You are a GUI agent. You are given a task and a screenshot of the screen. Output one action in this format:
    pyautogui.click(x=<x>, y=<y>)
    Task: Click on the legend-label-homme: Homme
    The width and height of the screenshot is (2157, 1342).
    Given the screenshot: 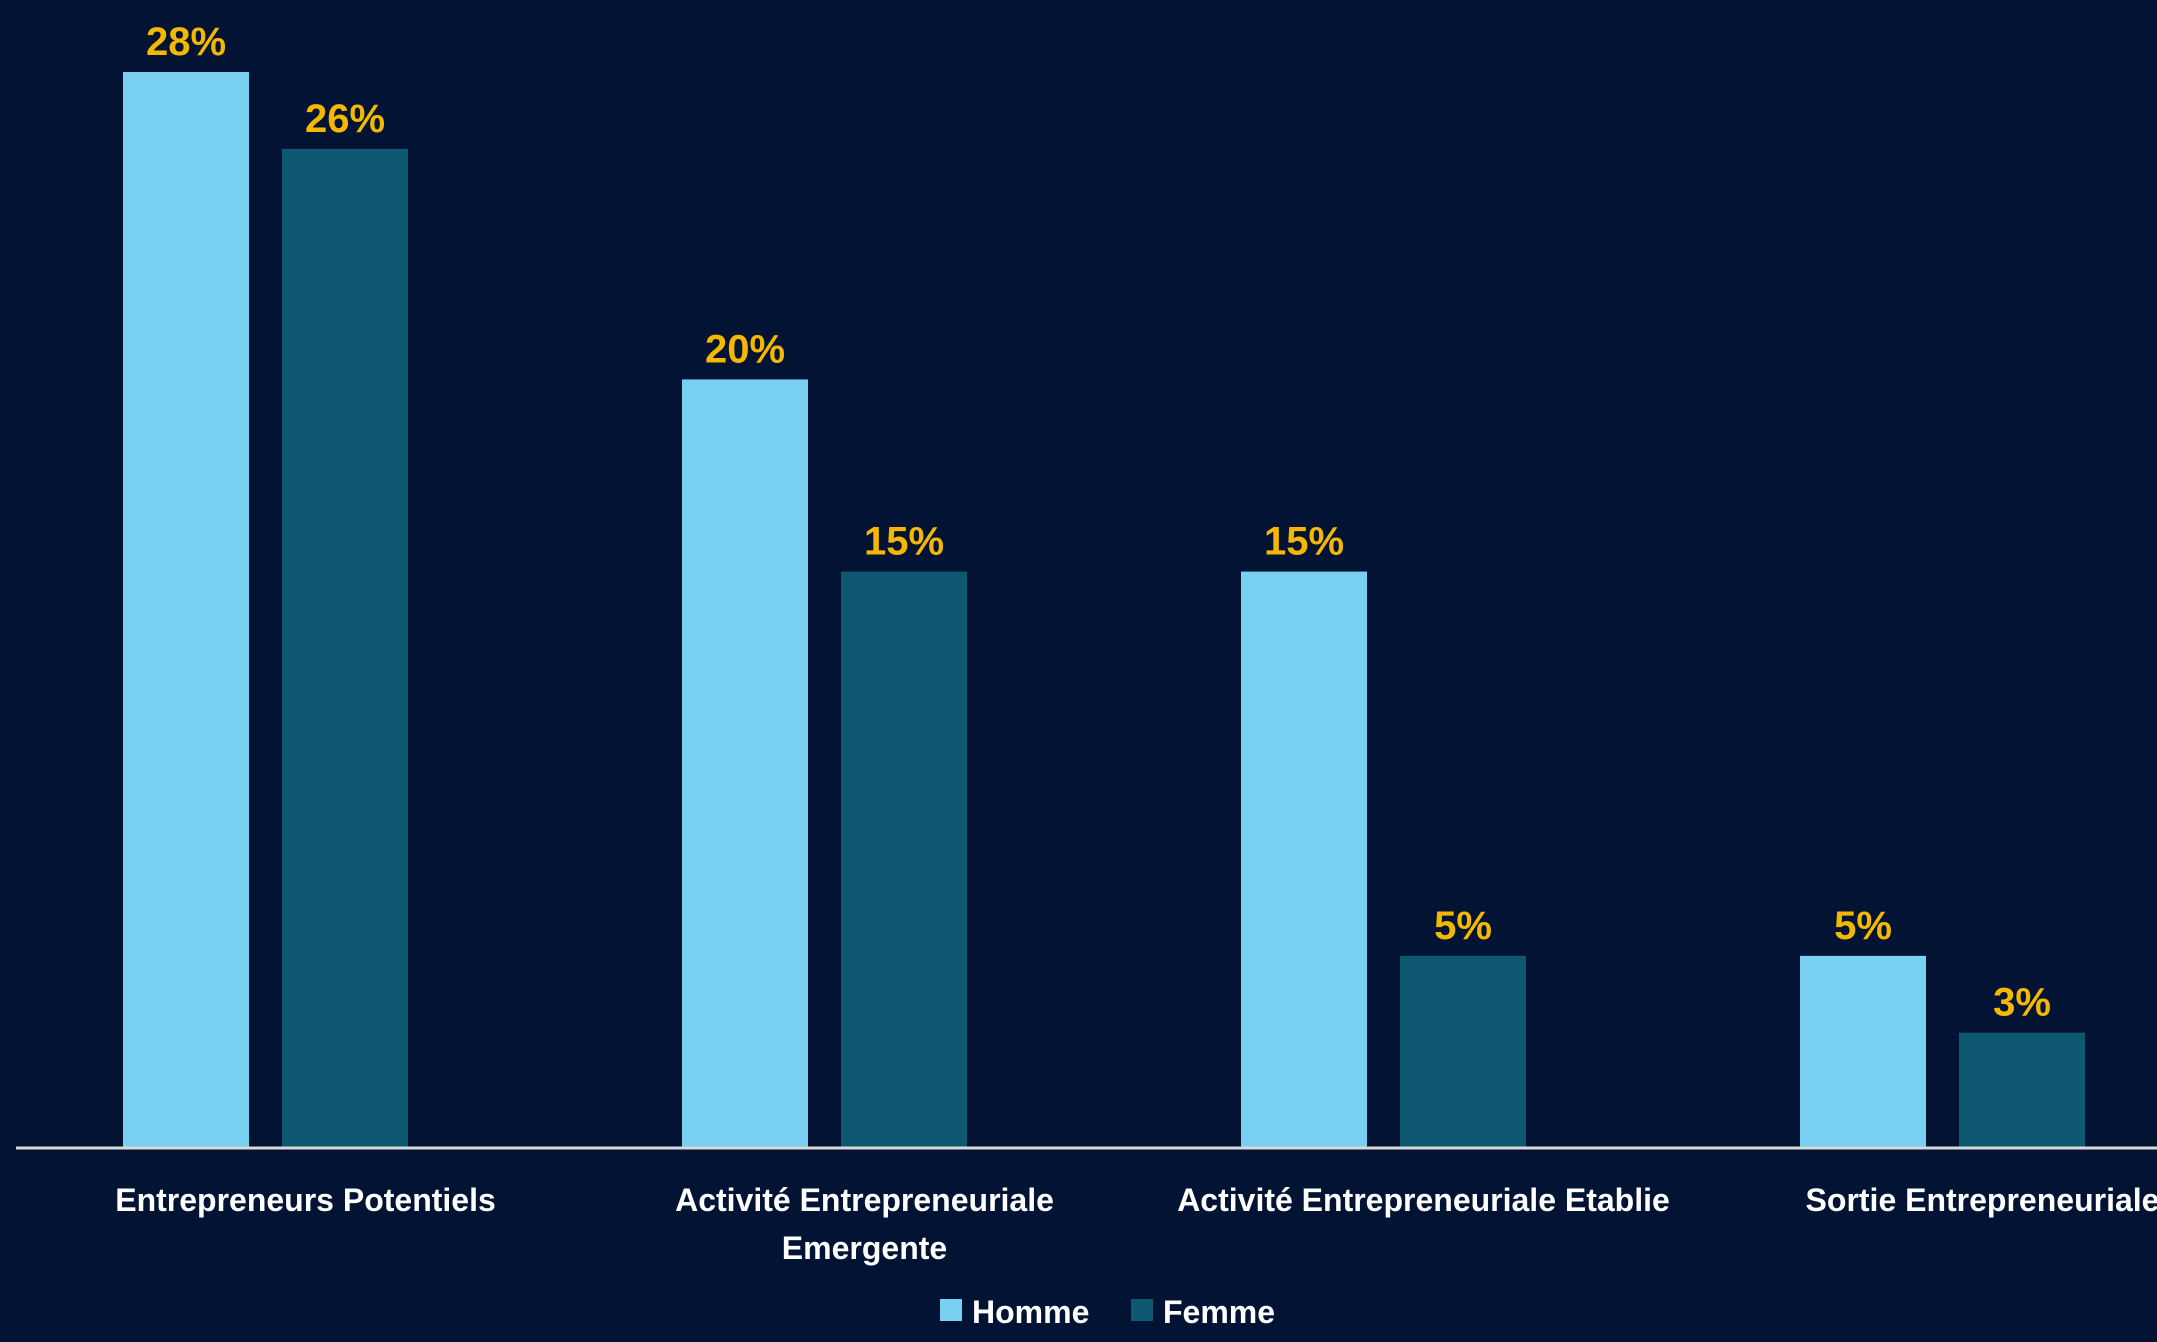 What is the action you would take?
    pyautogui.click(x=1030, y=1312)
    